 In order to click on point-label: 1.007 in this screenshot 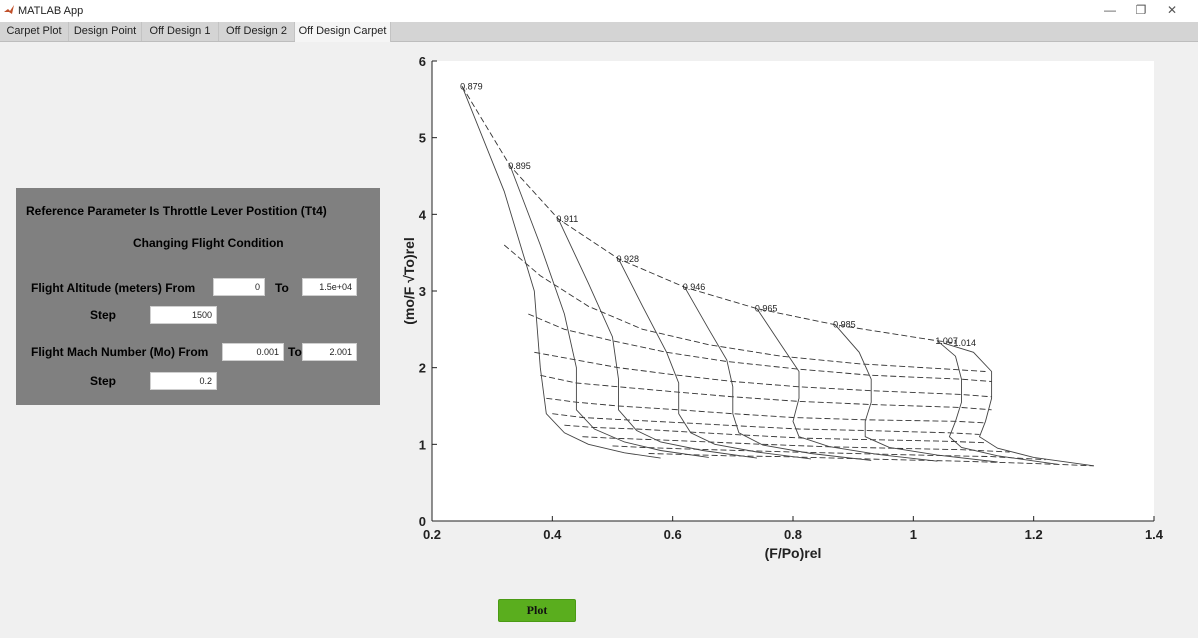, I will do `click(946, 341)`.